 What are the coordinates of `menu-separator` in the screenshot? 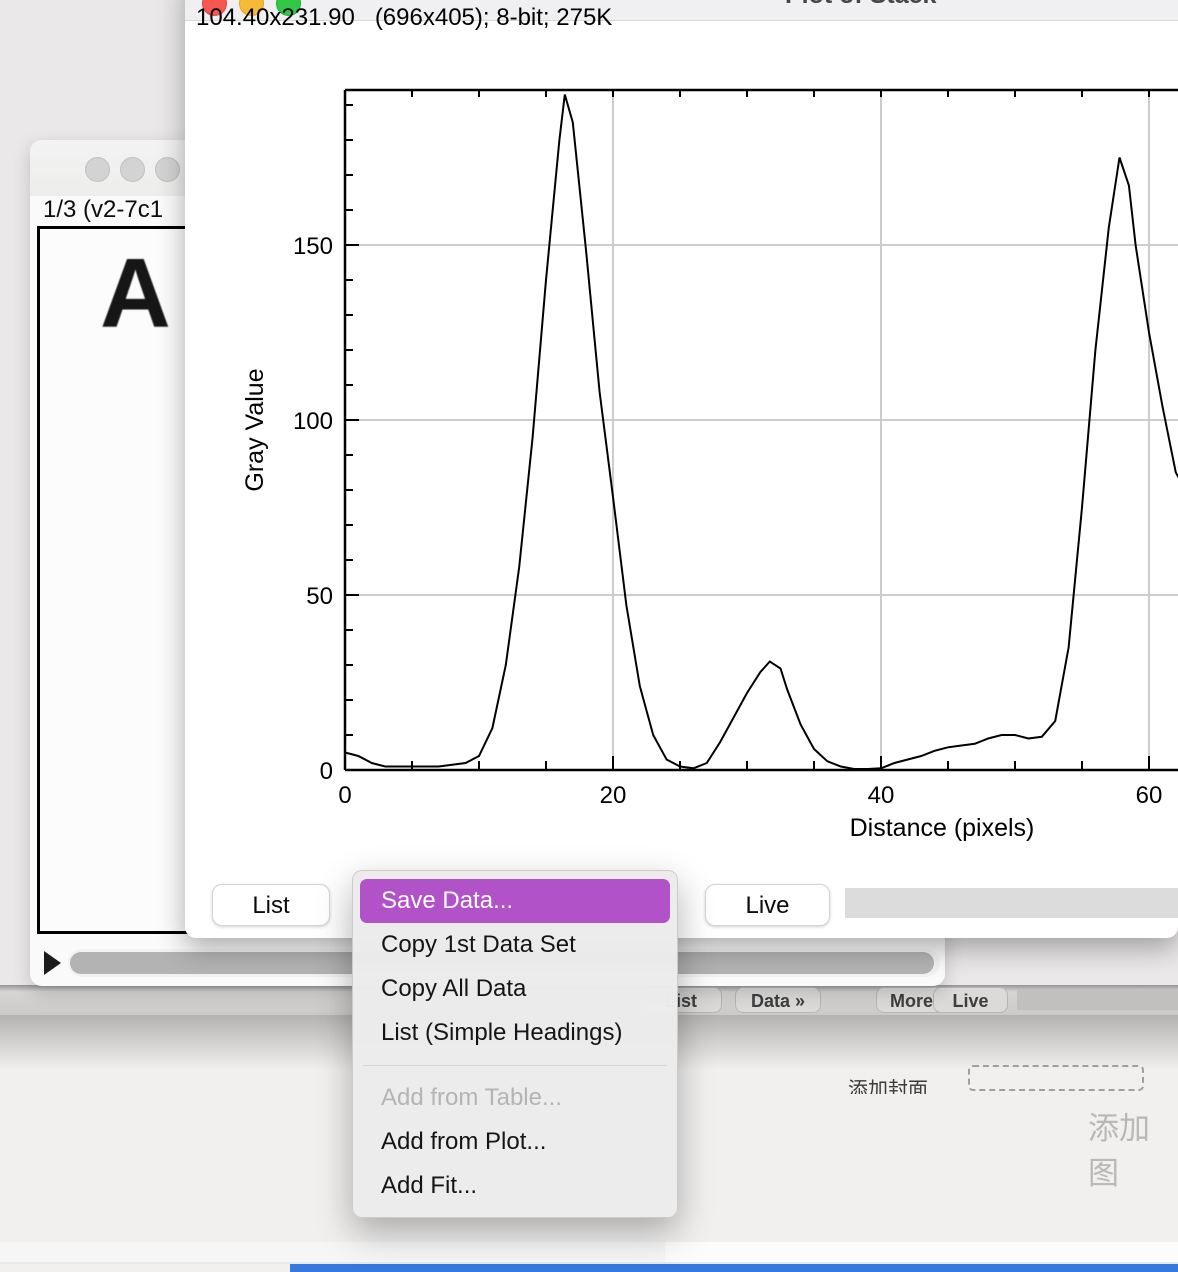 It's located at (515, 1065).